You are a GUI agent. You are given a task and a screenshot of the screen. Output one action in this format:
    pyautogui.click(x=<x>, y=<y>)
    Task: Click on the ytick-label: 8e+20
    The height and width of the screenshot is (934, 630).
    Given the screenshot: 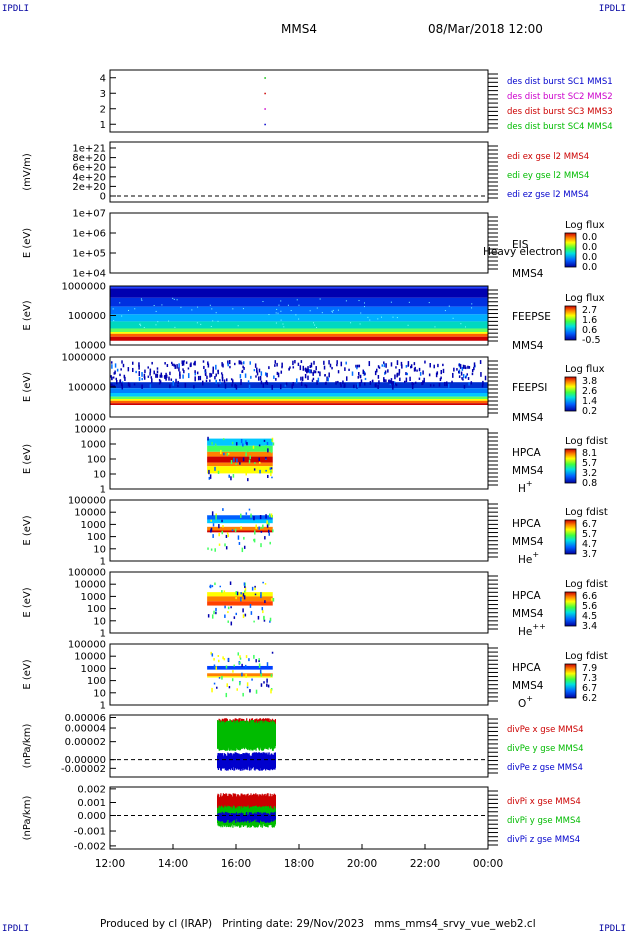 What is the action you would take?
    pyautogui.click(x=89, y=158)
    